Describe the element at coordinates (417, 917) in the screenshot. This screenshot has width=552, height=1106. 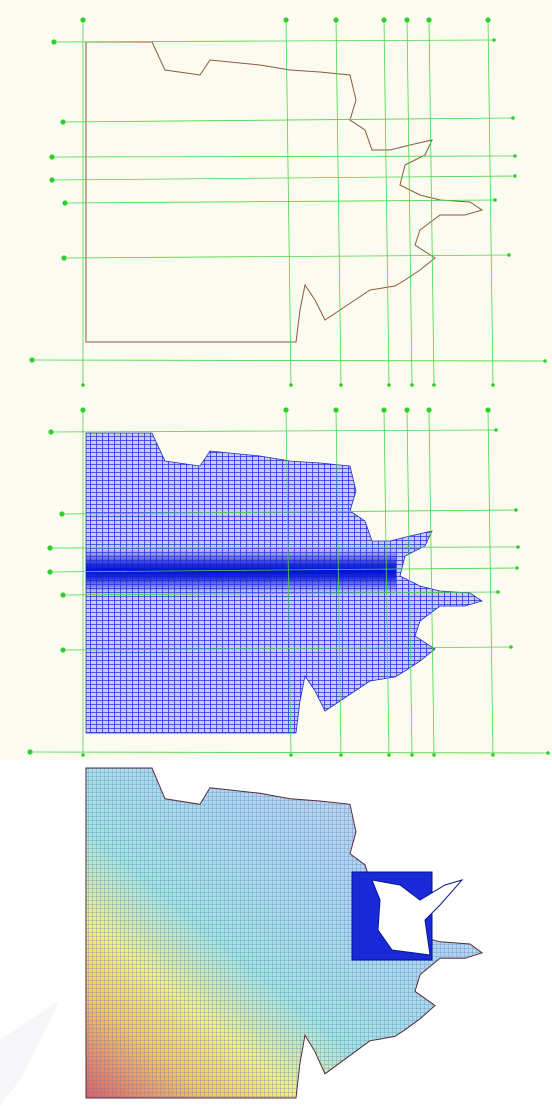
I see `inset-coast` at that location.